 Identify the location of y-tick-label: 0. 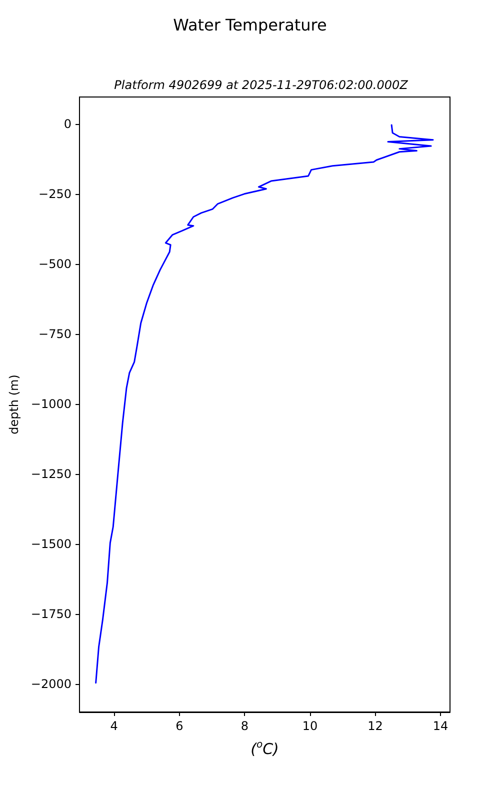
(68, 123).